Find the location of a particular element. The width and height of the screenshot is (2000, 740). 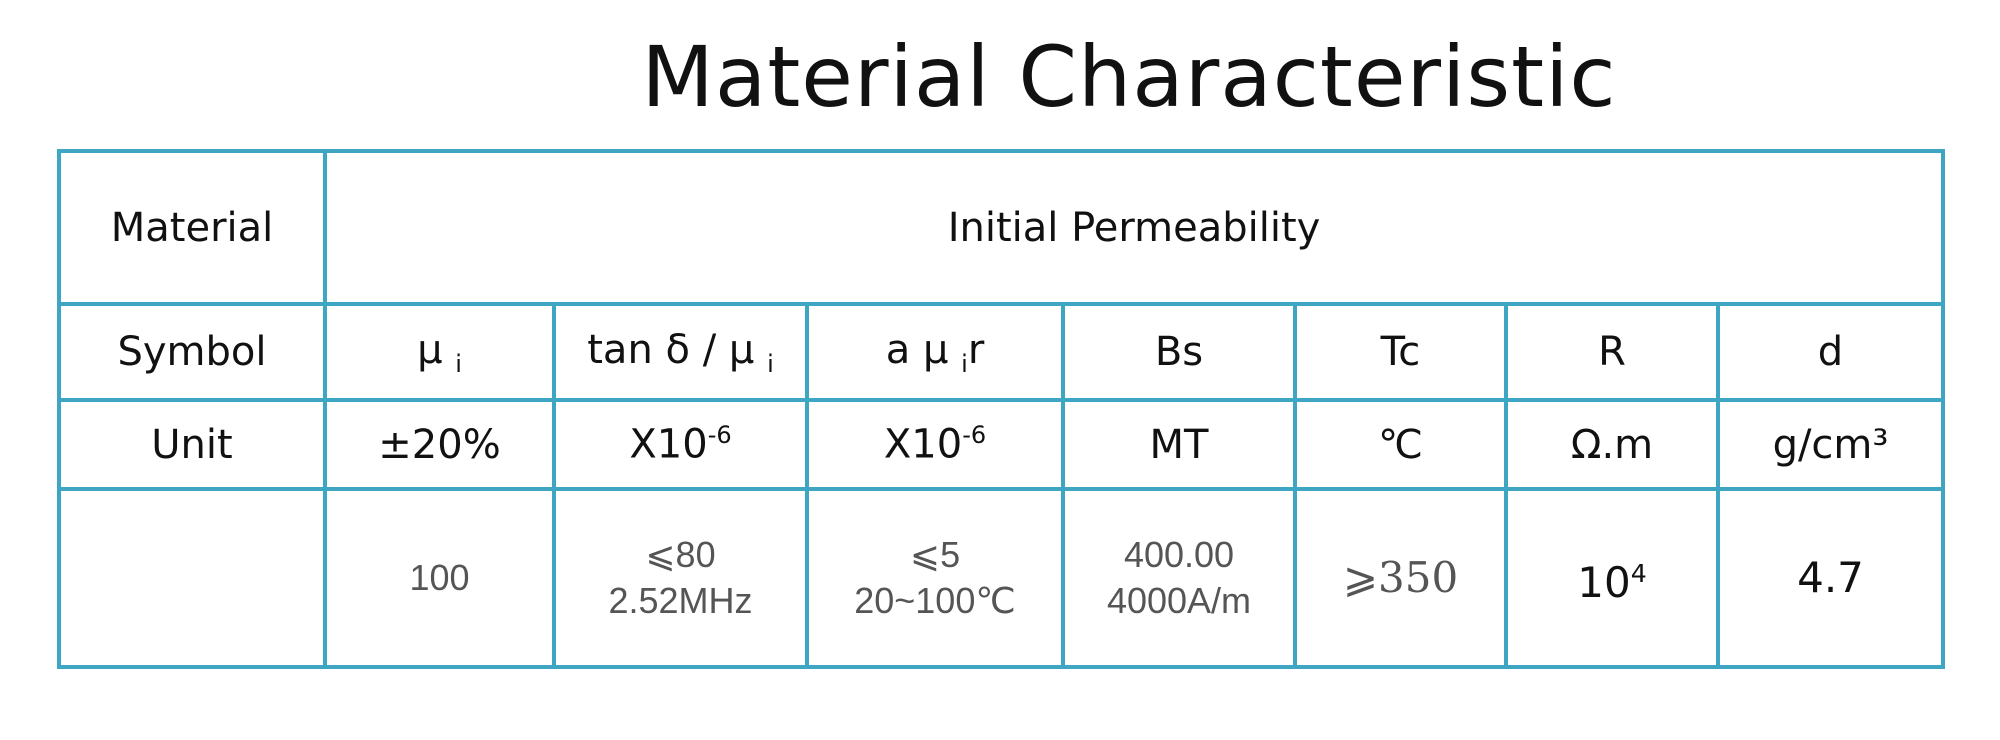

cell: 400.00 4000A/m is located at coordinates (1179, 578).